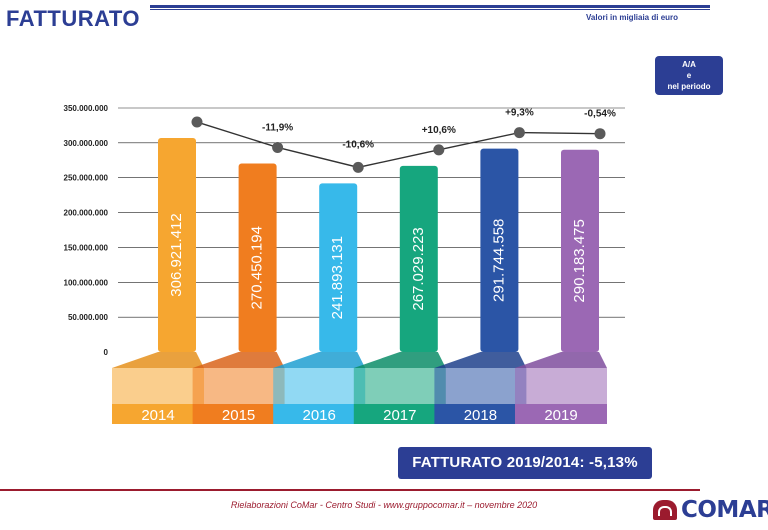 The width and height of the screenshot is (768, 530). What do you see at coordinates (665, 510) in the screenshot?
I see `logo-mark-icon` at bounding box center [665, 510].